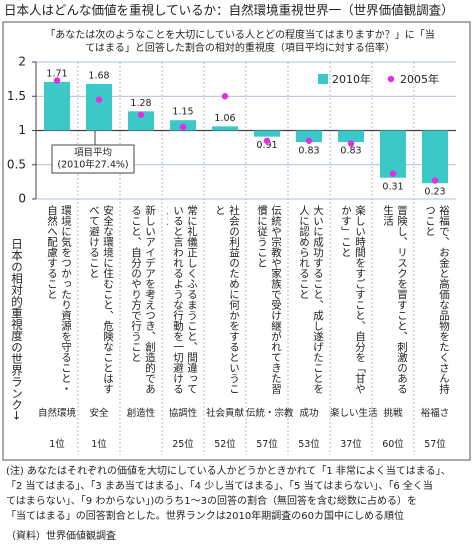  What do you see at coordinates (434, 192) in the screenshot?
I see `data-label: 0.23` at bounding box center [434, 192].